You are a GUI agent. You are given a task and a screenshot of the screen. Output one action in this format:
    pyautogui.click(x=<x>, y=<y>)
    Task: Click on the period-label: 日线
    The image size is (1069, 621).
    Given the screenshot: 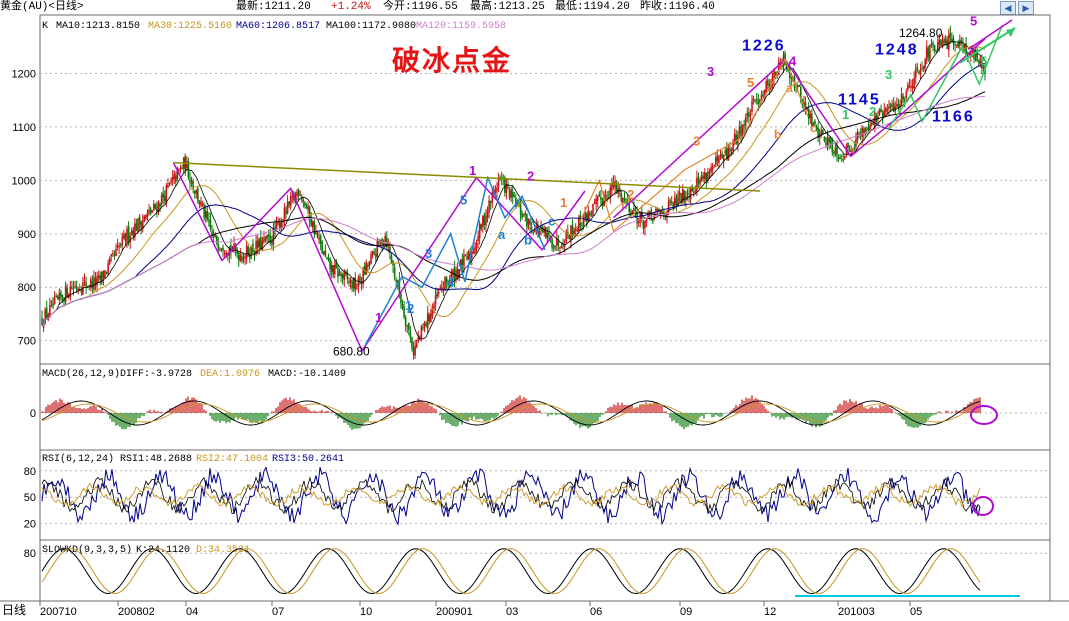 What is the action you would take?
    pyautogui.click(x=14, y=610)
    